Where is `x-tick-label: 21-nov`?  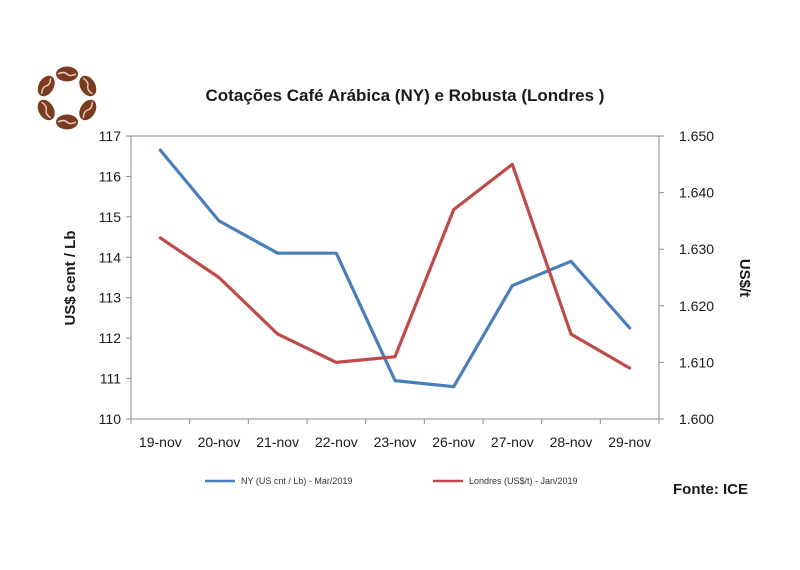
x-tick-label: 21-nov is located at coordinates (277, 442).